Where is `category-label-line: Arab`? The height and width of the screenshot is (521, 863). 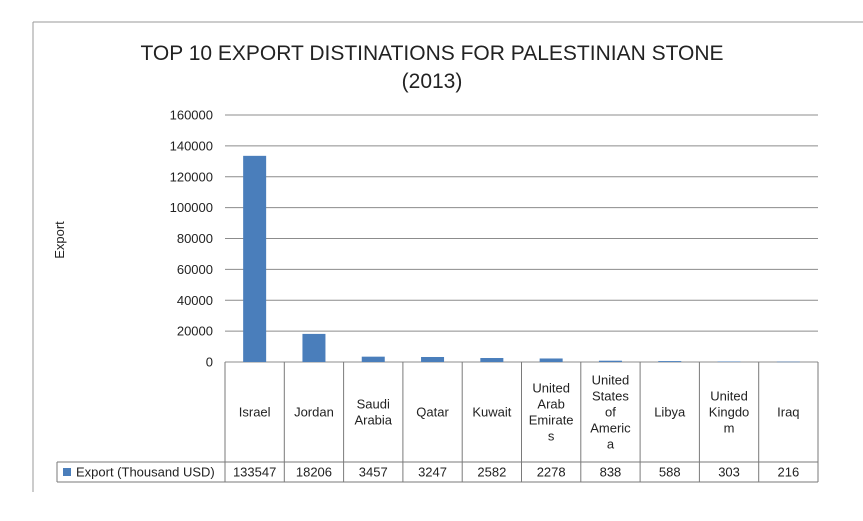 category-label-line: Arab is located at coordinates (550, 404).